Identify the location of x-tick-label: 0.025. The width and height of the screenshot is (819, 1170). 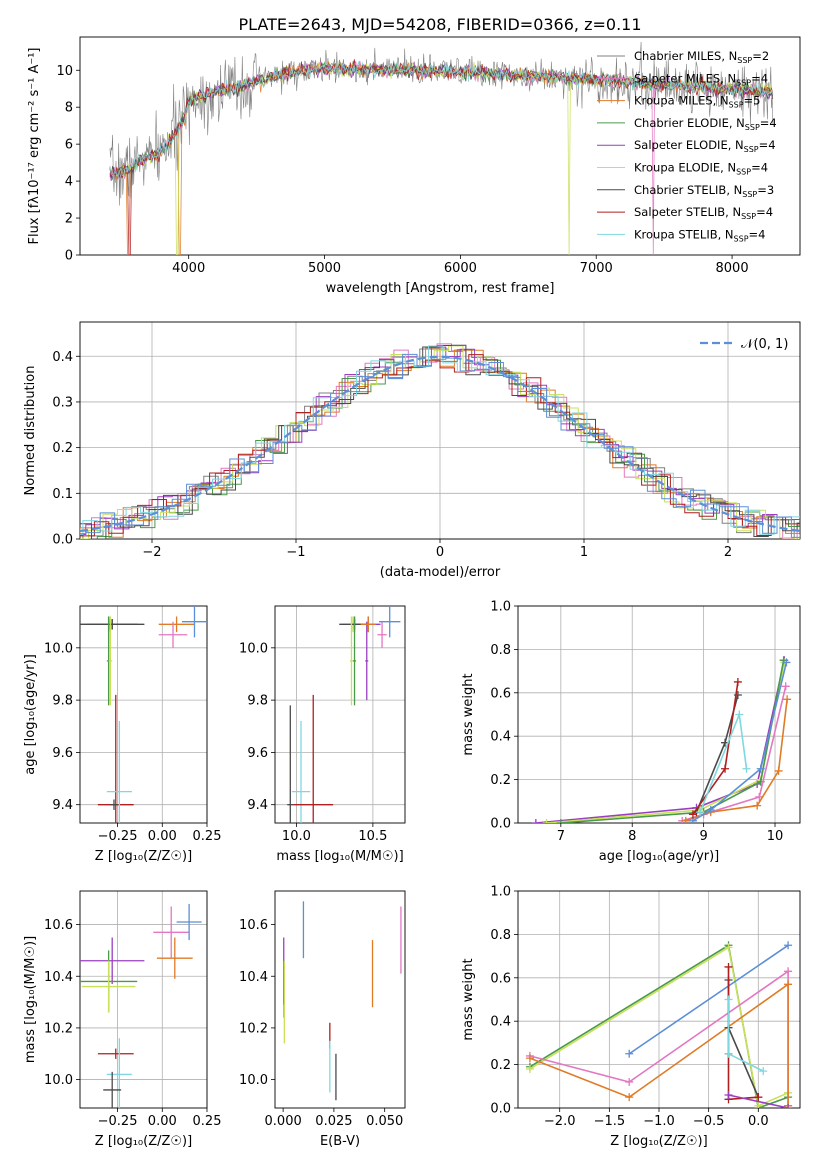
(333, 1121).